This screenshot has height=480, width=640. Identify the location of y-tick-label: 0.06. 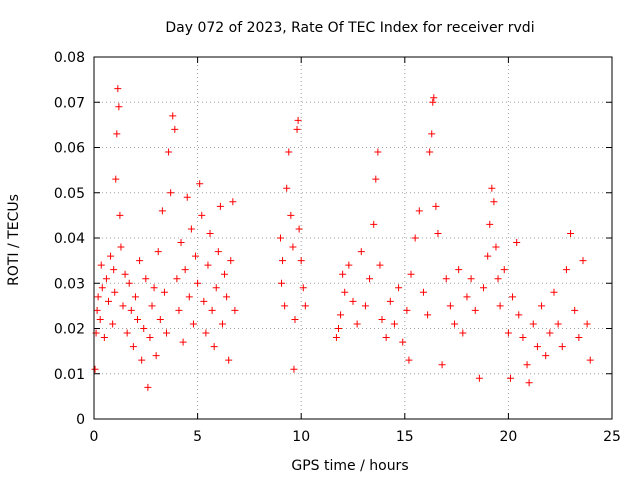
(69, 149).